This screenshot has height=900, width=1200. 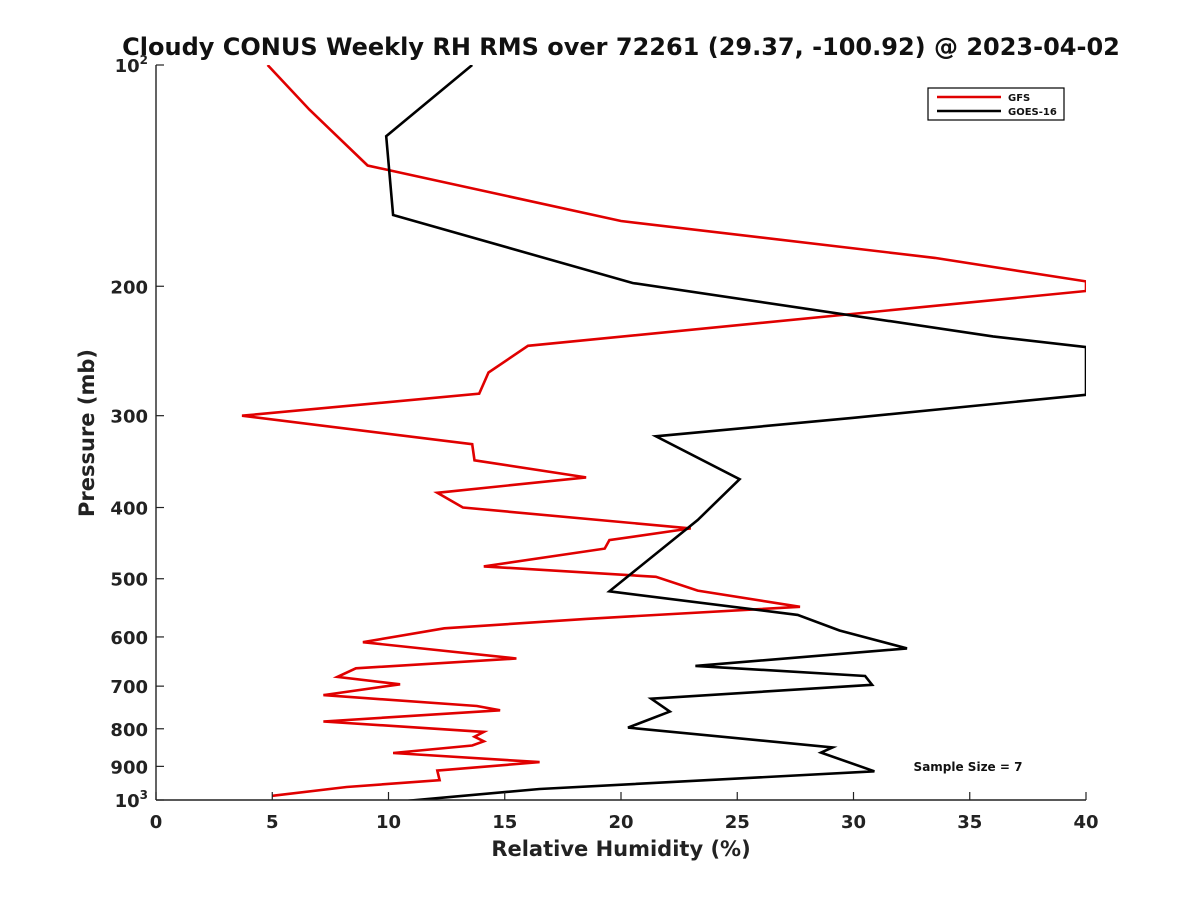 What do you see at coordinates (620, 849) in the screenshot?
I see `x-axis-label: Relative Humidity (%)` at bounding box center [620, 849].